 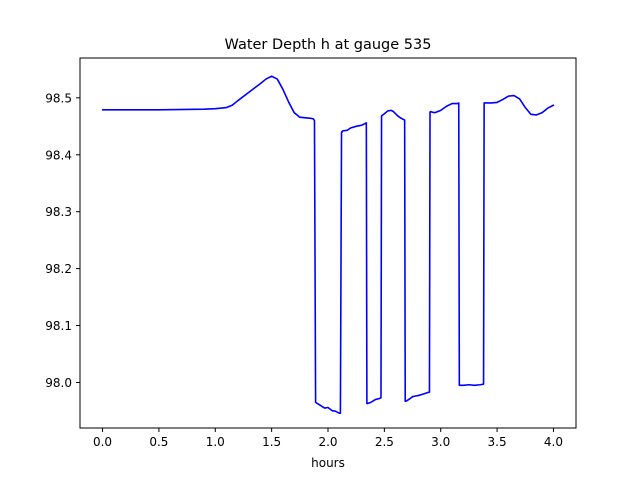 What do you see at coordinates (62, 240) in the screenshot?
I see `y-axis: 98.0 98.1 98.2 98.3 98.4 98.5` at bounding box center [62, 240].